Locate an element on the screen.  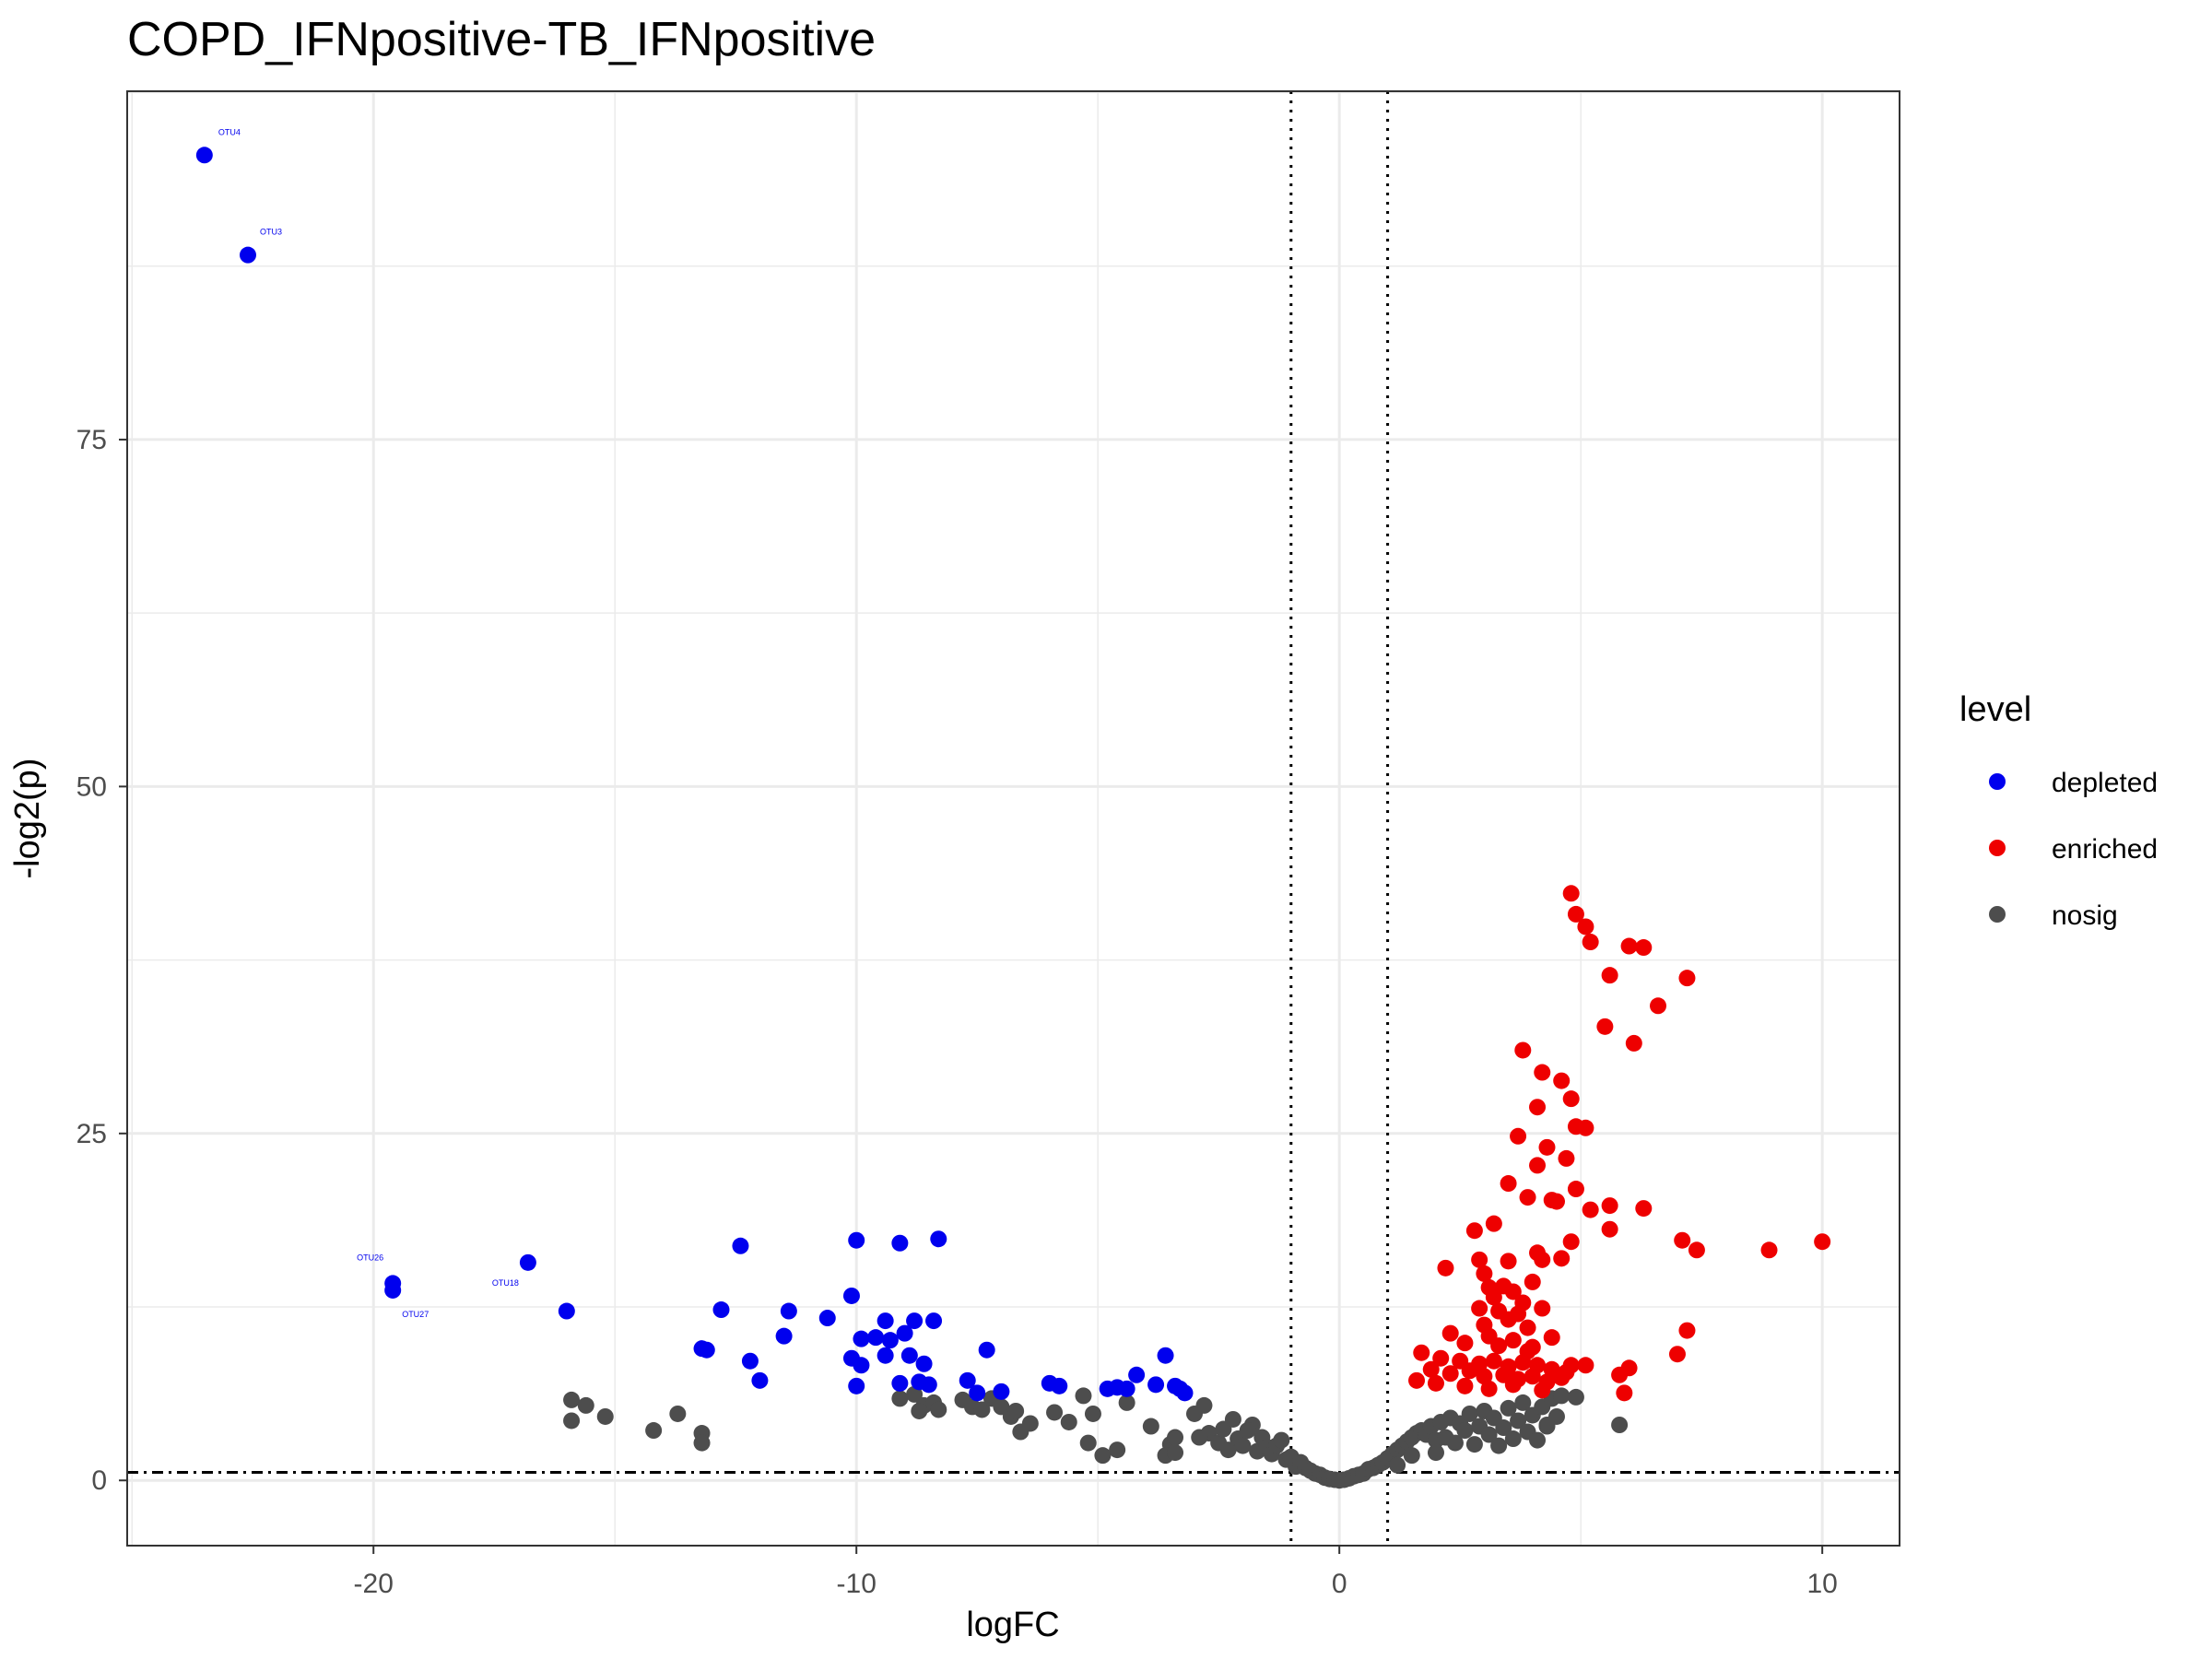
point-labels: OTU4 OTU3 OTU26 OTU27 OTU18 is located at coordinates (368, 723).